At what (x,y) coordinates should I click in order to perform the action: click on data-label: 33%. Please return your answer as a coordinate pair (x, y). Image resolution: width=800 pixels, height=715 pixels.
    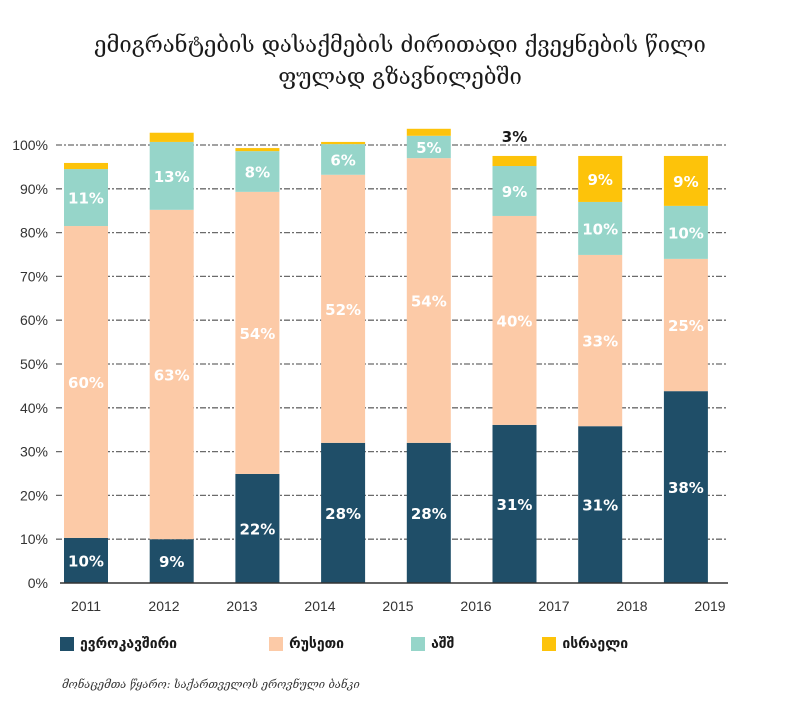
    Looking at the image, I should click on (600, 342).